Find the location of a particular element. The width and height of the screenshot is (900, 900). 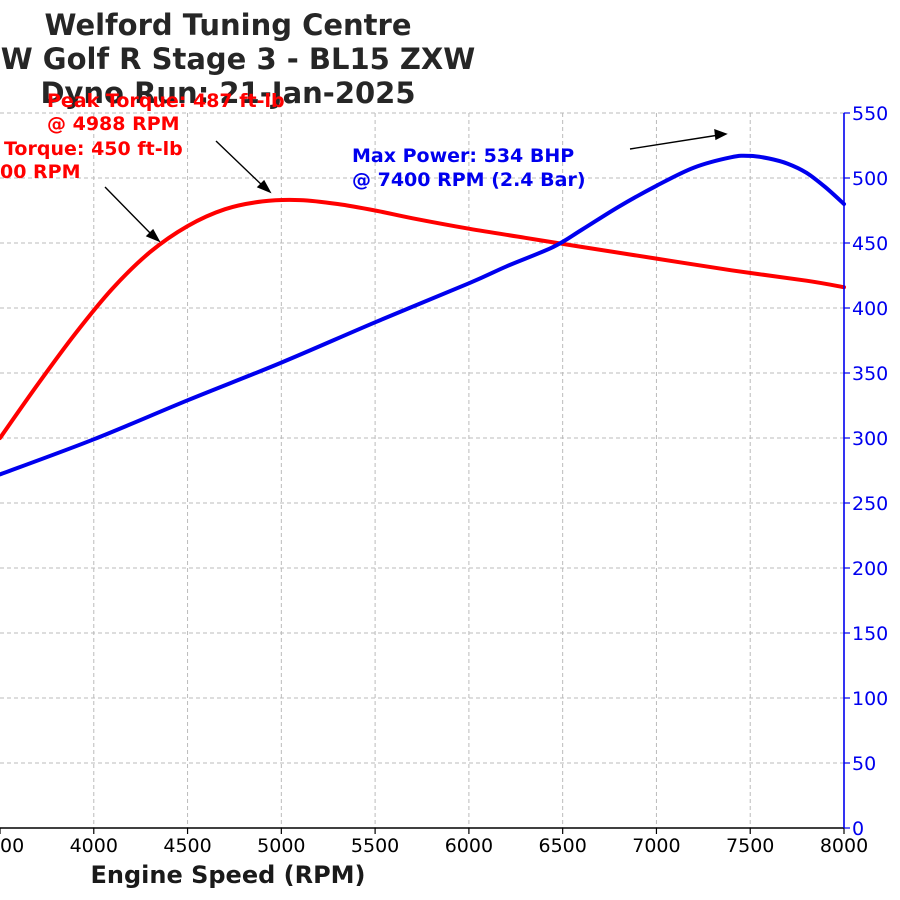

y-tick-label: 100 is located at coordinates (870, 699).